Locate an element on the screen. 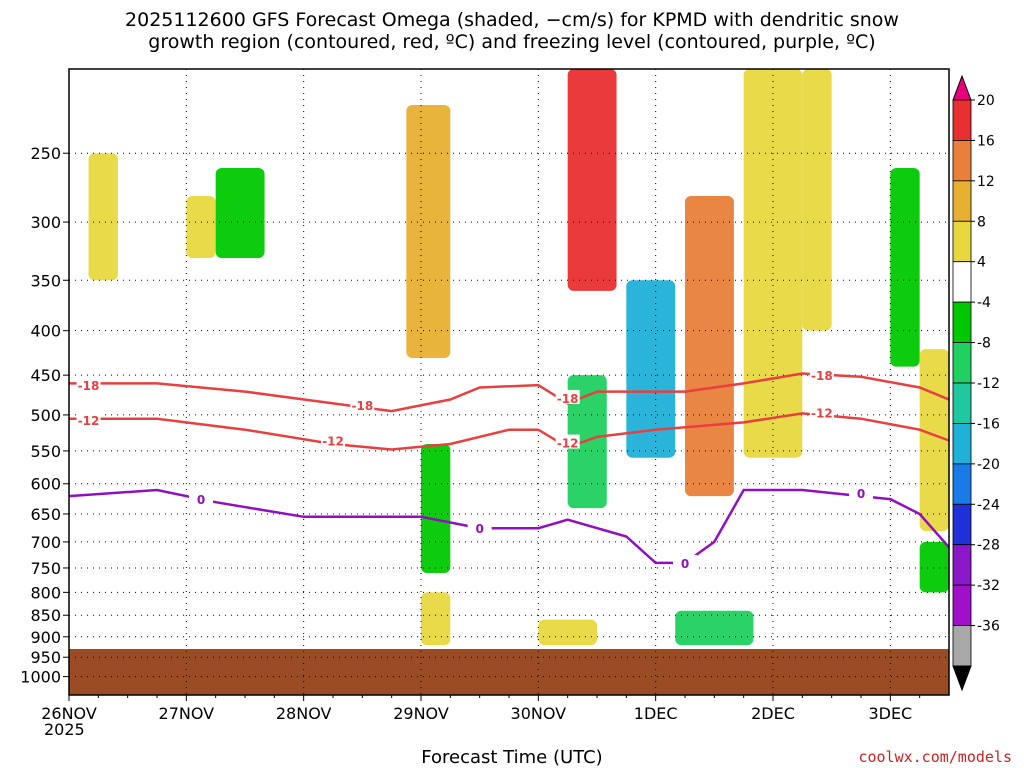 The height and width of the screenshot is (768, 1024). contour-label-5: -12 is located at coordinates (333, 441).